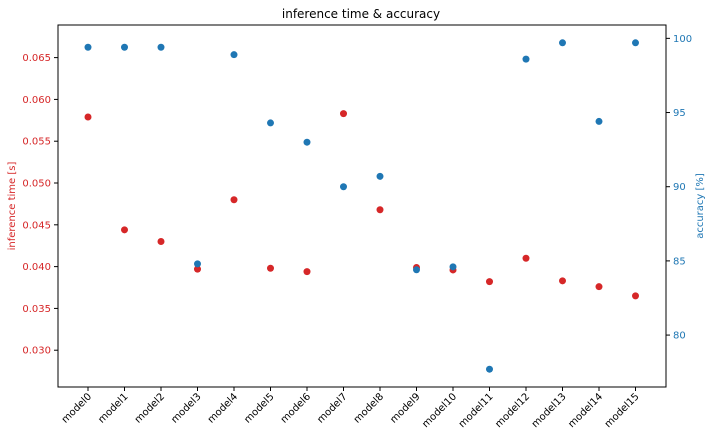  What do you see at coordinates (36, 267) in the screenshot?
I see `y-left-tick-label: 0.040` at bounding box center [36, 267].